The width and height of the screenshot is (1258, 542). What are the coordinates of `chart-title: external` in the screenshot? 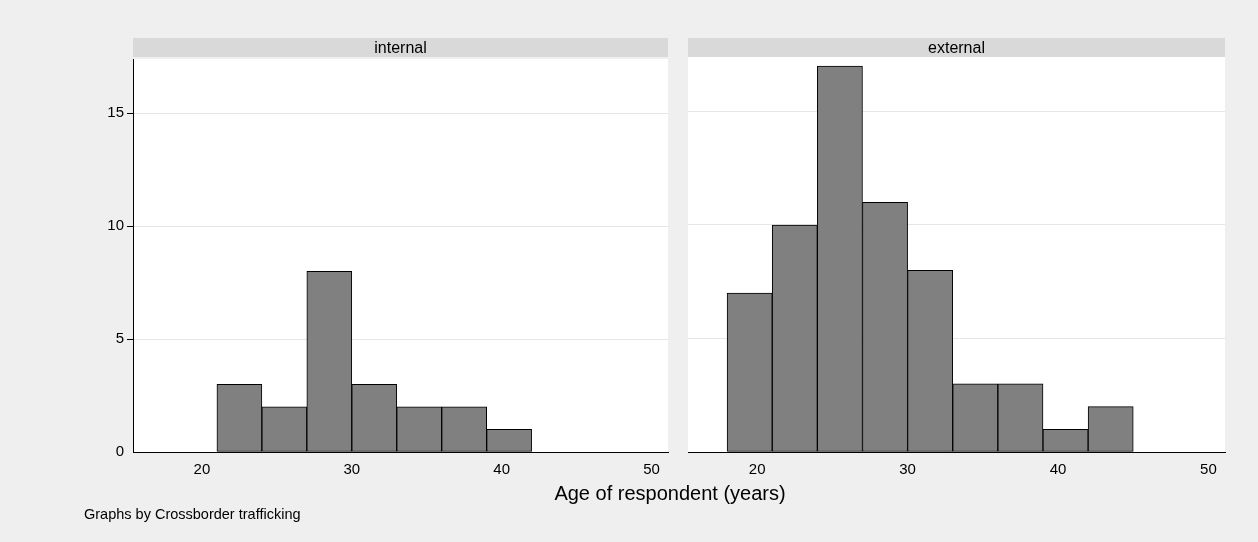 It's located at (956, 47).